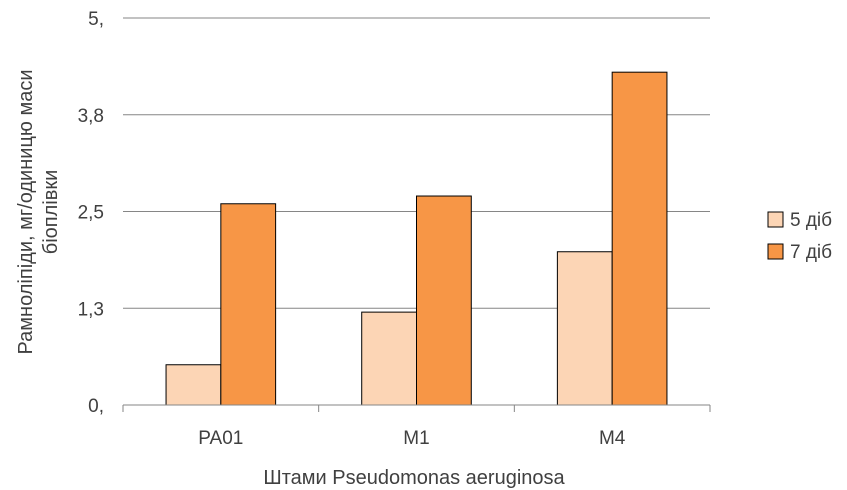  Describe the element at coordinates (96, 19) in the screenshot. I see `y-tick-label: 5,` at that location.